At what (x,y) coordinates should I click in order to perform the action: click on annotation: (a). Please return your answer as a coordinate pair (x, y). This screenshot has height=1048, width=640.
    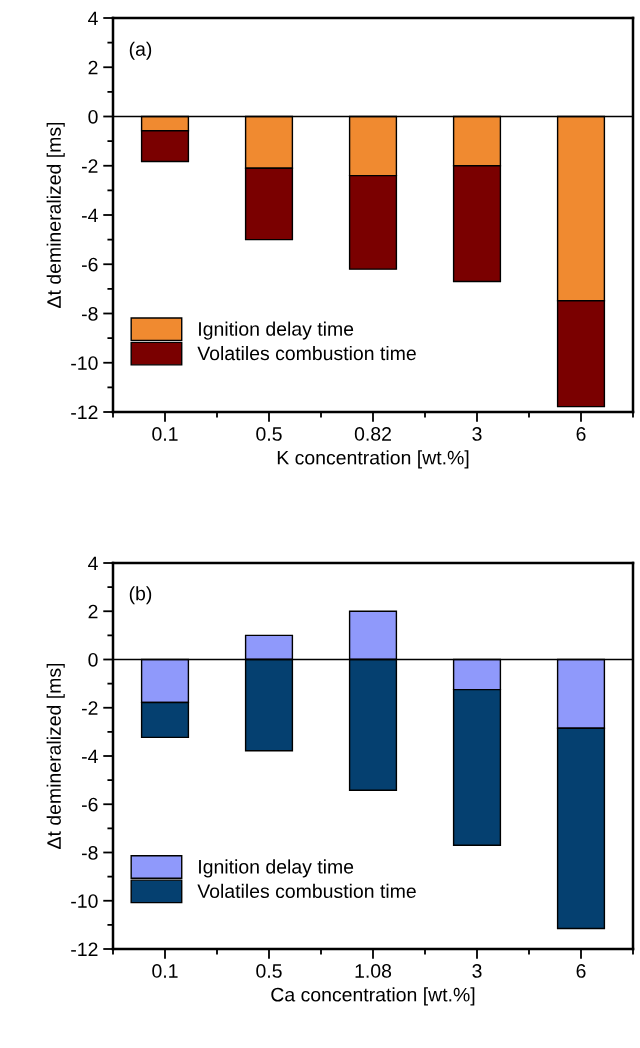
    Looking at the image, I should click on (140, 50).